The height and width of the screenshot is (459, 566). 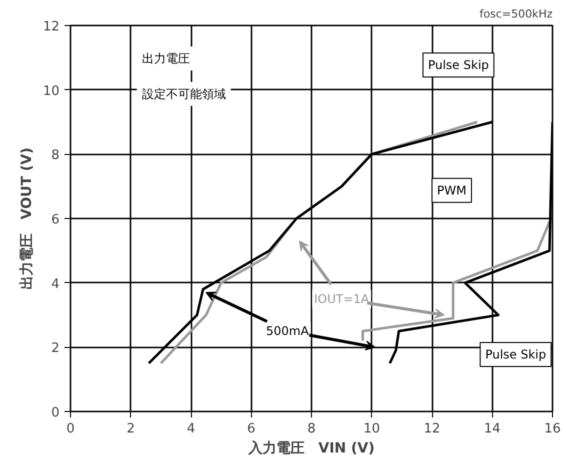 I want to click on x-tick-label: 6, so click(x=251, y=429).